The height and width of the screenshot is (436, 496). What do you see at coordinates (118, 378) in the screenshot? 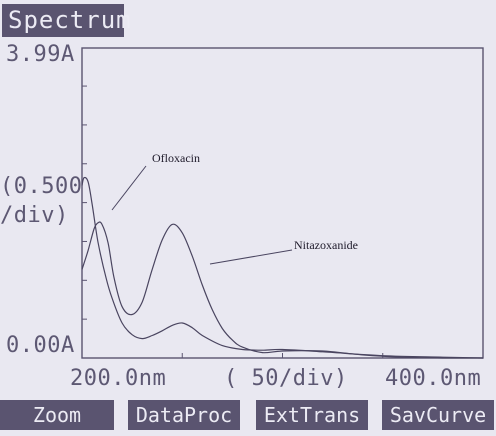
I see `x-axis-min-label: 200.0nm` at bounding box center [118, 378].